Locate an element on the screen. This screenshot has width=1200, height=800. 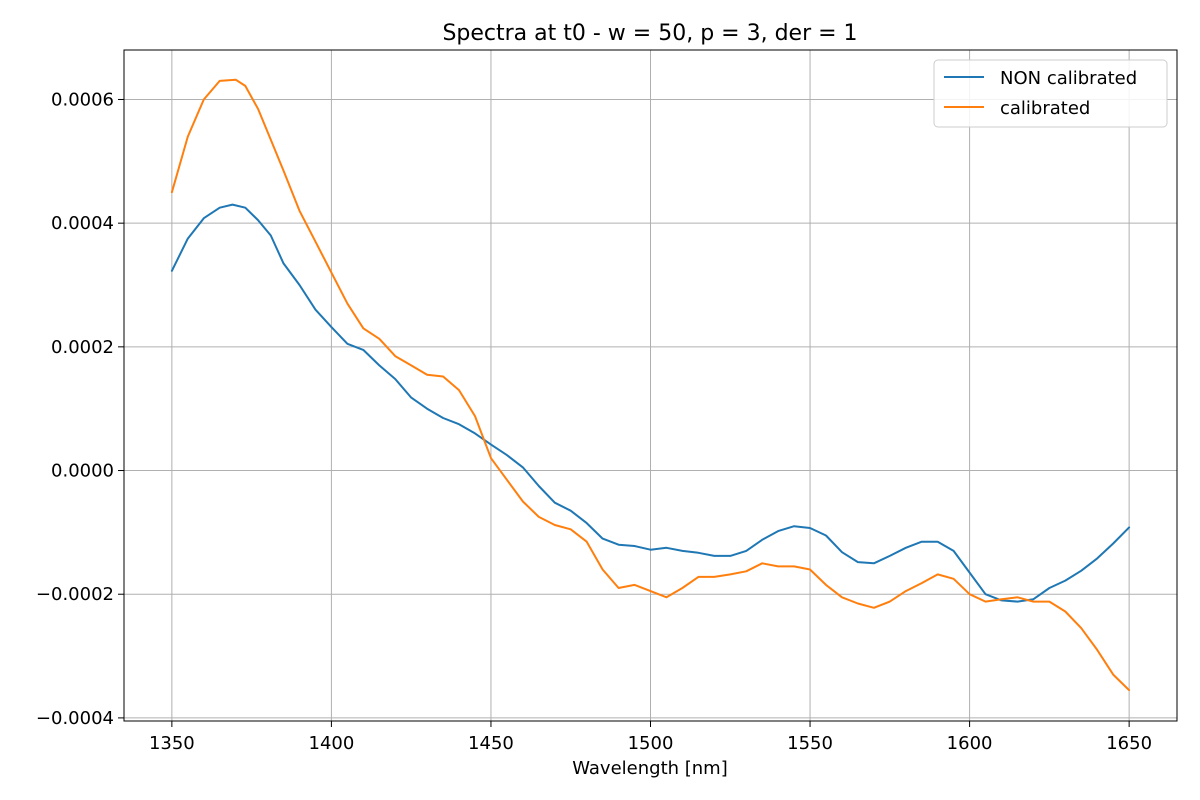
legend-box is located at coordinates (1050, 93).